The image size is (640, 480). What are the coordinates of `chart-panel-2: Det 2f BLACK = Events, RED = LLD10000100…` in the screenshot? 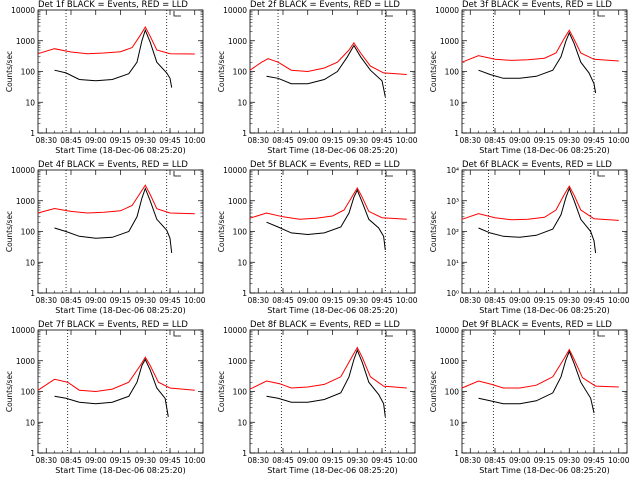 It's located at (317, 77).